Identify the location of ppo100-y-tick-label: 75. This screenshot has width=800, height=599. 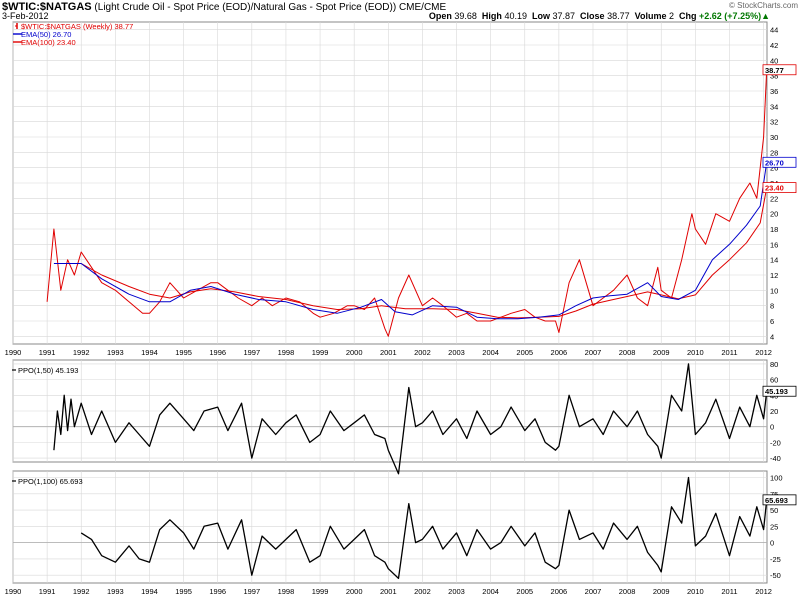
(774, 494).